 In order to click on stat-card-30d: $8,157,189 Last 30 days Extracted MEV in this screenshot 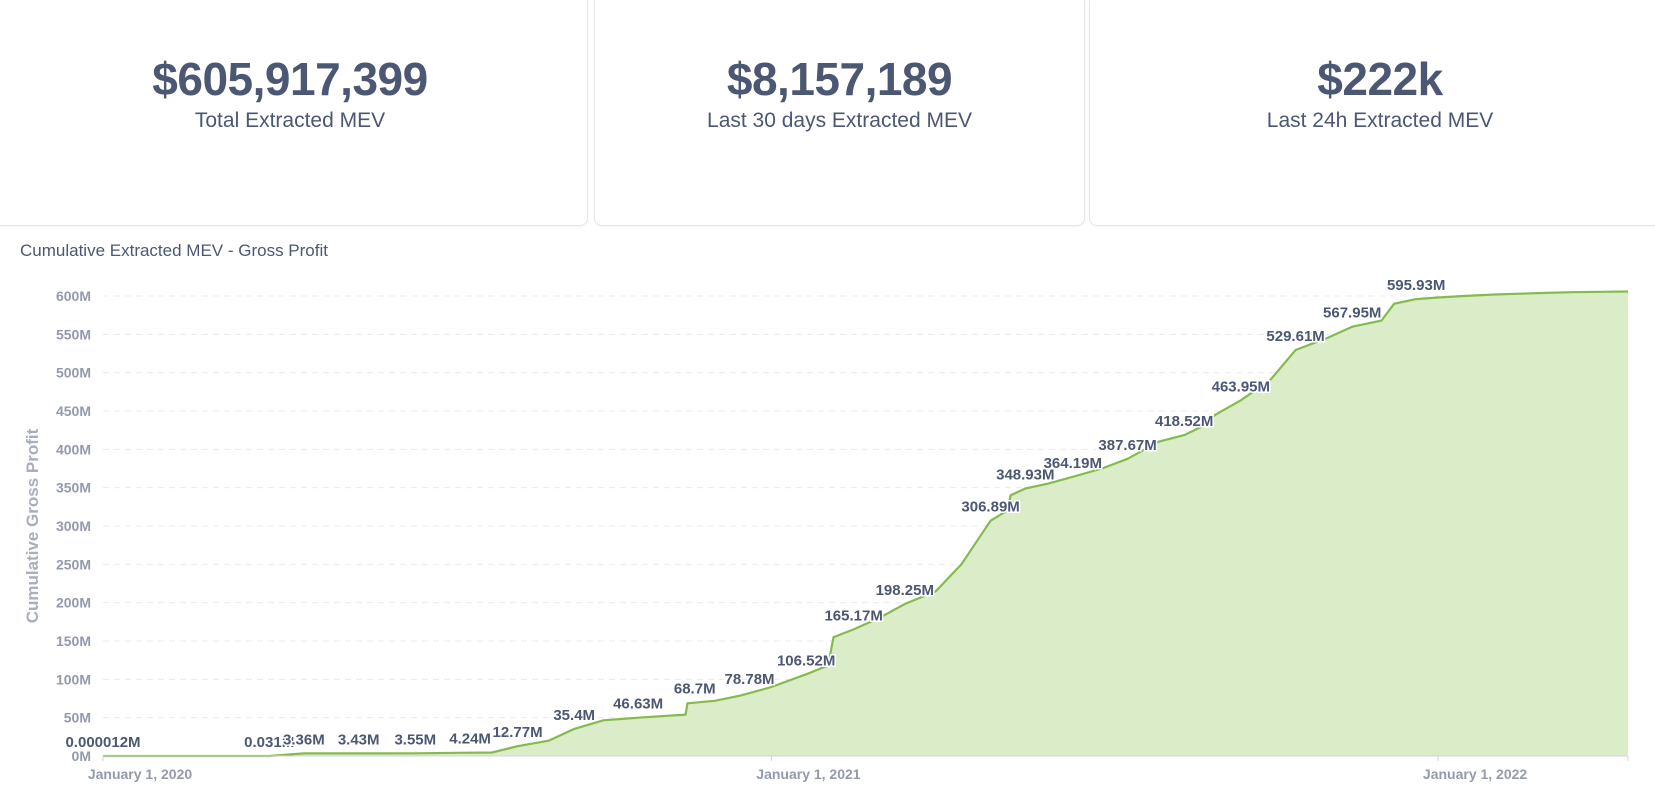, I will do `click(839, 113)`.